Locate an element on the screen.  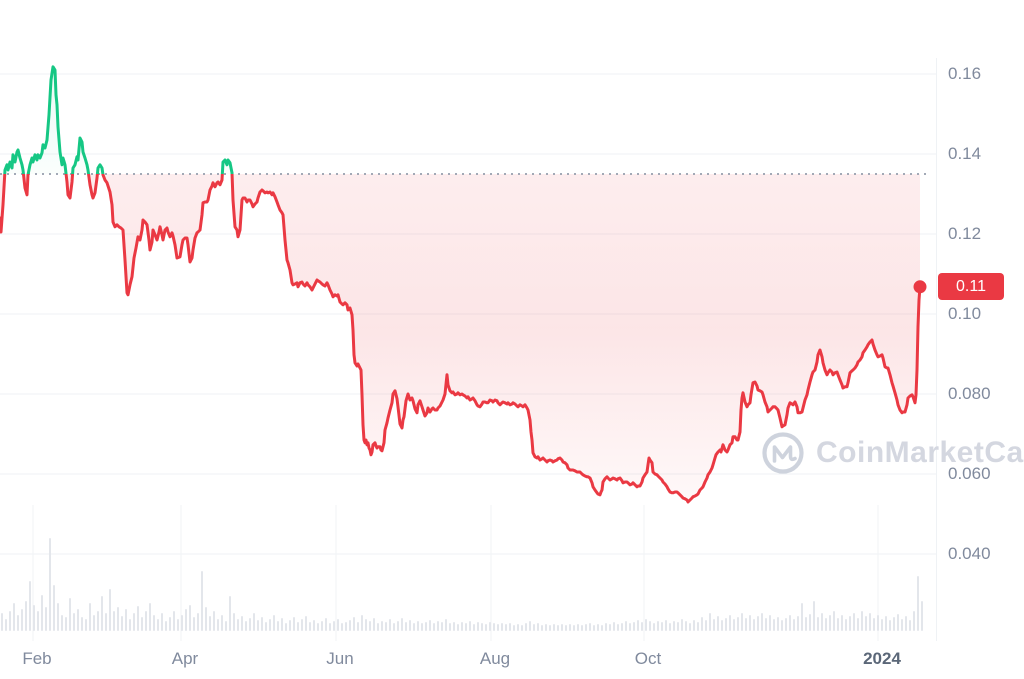
y-axis-label: 0.14 is located at coordinates (965, 153).